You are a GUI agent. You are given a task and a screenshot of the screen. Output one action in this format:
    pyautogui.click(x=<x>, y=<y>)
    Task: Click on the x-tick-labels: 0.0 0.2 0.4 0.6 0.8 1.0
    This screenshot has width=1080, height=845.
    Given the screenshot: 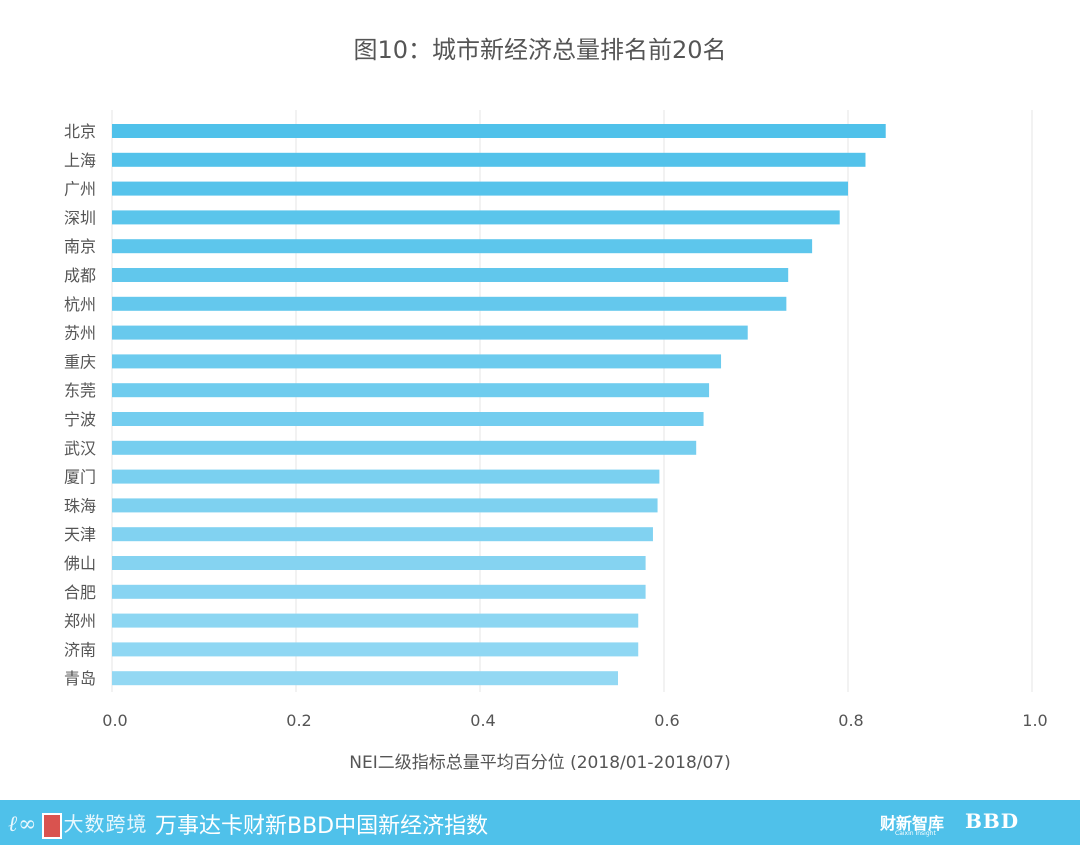 What is the action you would take?
    pyautogui.click(x=574, y=720)
    